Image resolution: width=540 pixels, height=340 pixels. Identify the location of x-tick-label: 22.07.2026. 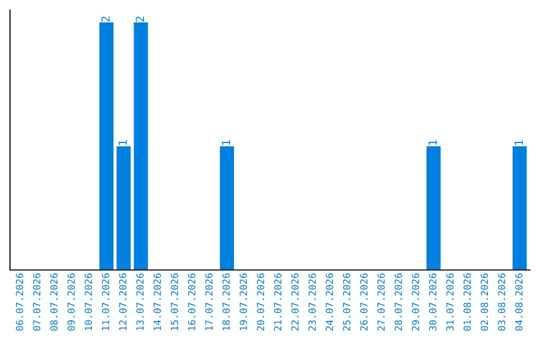
(295, 302).